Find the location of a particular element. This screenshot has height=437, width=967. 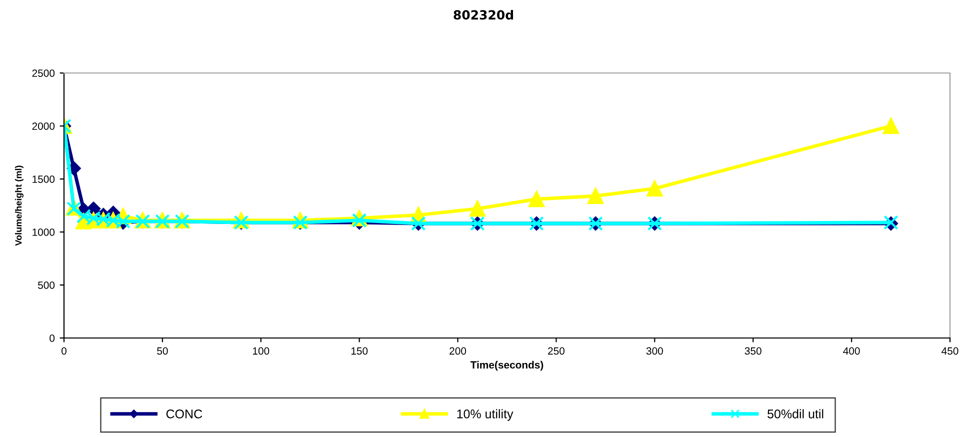

y-tick-label: 2500 is located at coordinates (43, 73).